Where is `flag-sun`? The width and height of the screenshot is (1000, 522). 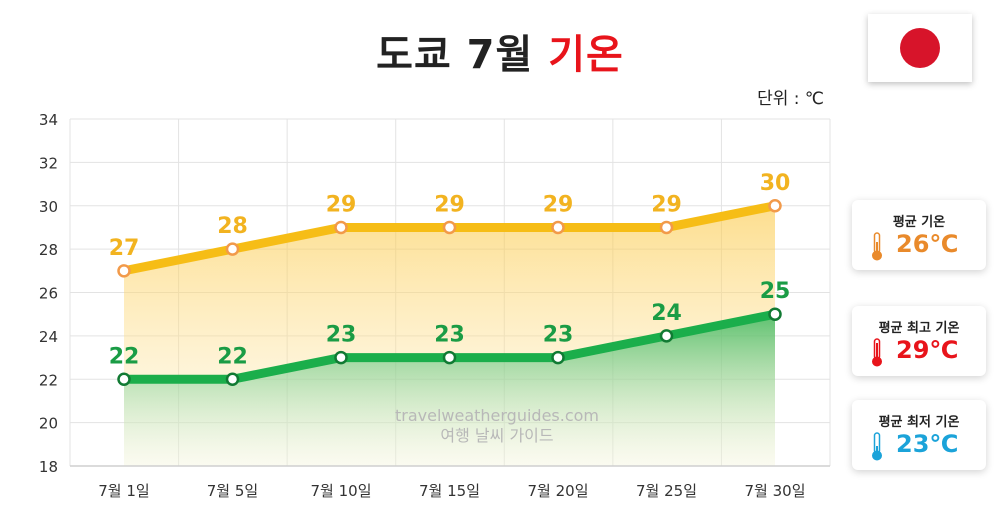
flag-sun is located at coordinates (920, 48).